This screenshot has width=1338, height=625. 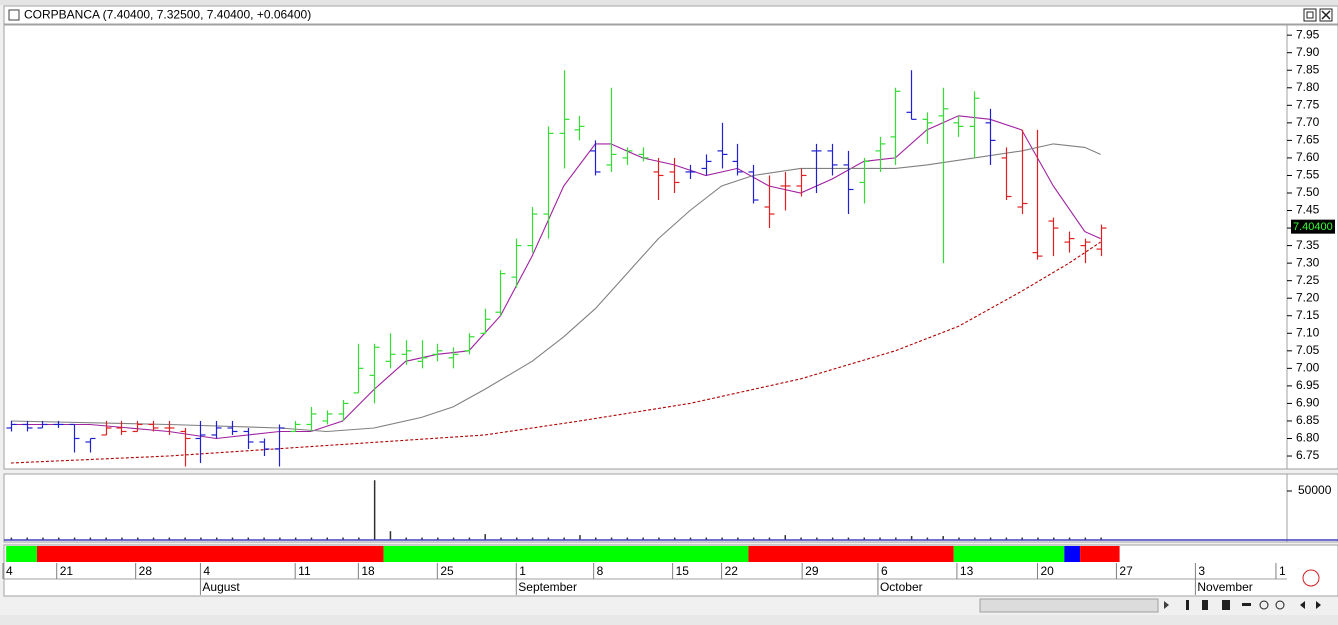 I want to click on toolbar-icons, so click(x=1253, y=605).